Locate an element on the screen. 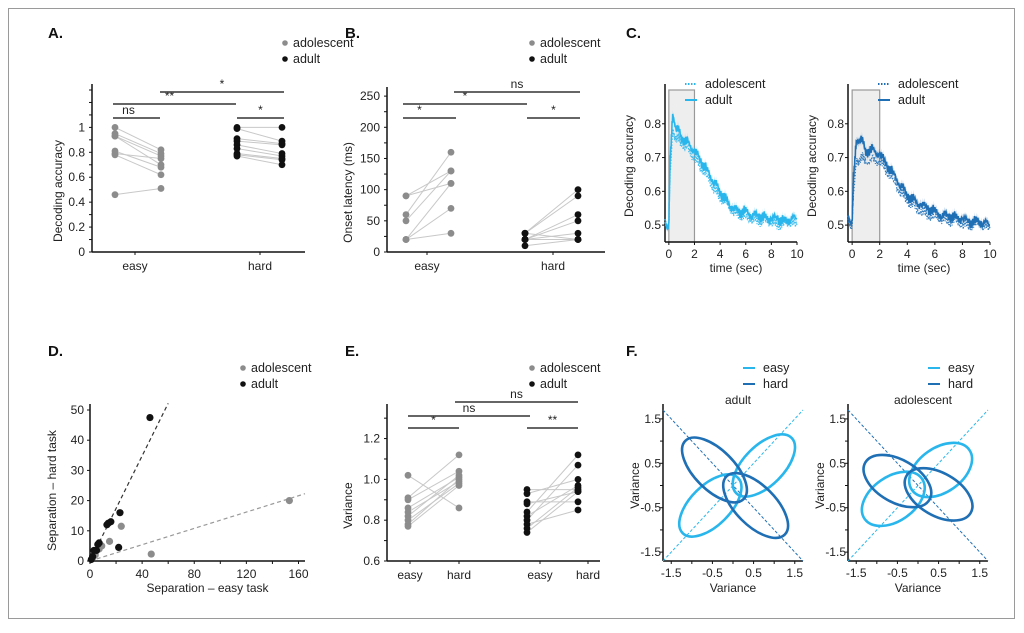 The width and height of the screenshot is (1024, 633). y-tick-label: 10 is located at coordinates (78, 531).